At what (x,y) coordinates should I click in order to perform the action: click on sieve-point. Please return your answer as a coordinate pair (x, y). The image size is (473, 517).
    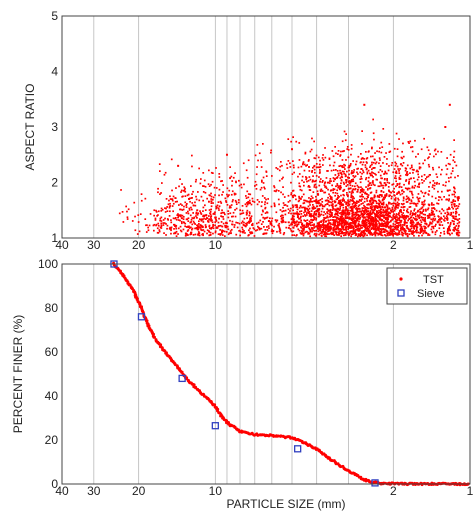
    Looking at the image, I should click on (298, 449).